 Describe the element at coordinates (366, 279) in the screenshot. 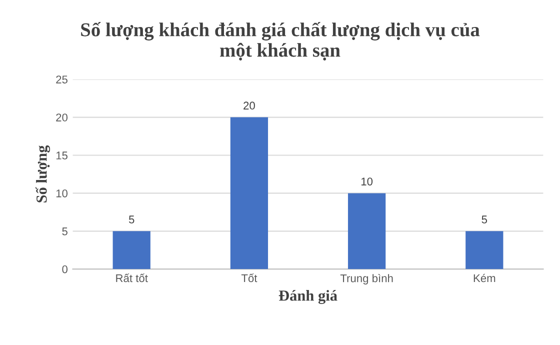

I see `x-tick-label: Trung bình` at that location.